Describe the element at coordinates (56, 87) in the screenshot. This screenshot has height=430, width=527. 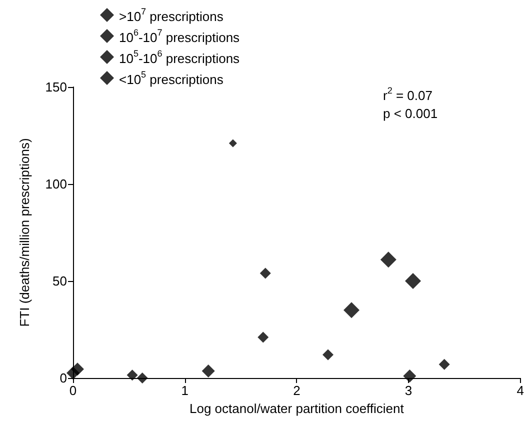
I see `y-tick-label: 150` at that location.